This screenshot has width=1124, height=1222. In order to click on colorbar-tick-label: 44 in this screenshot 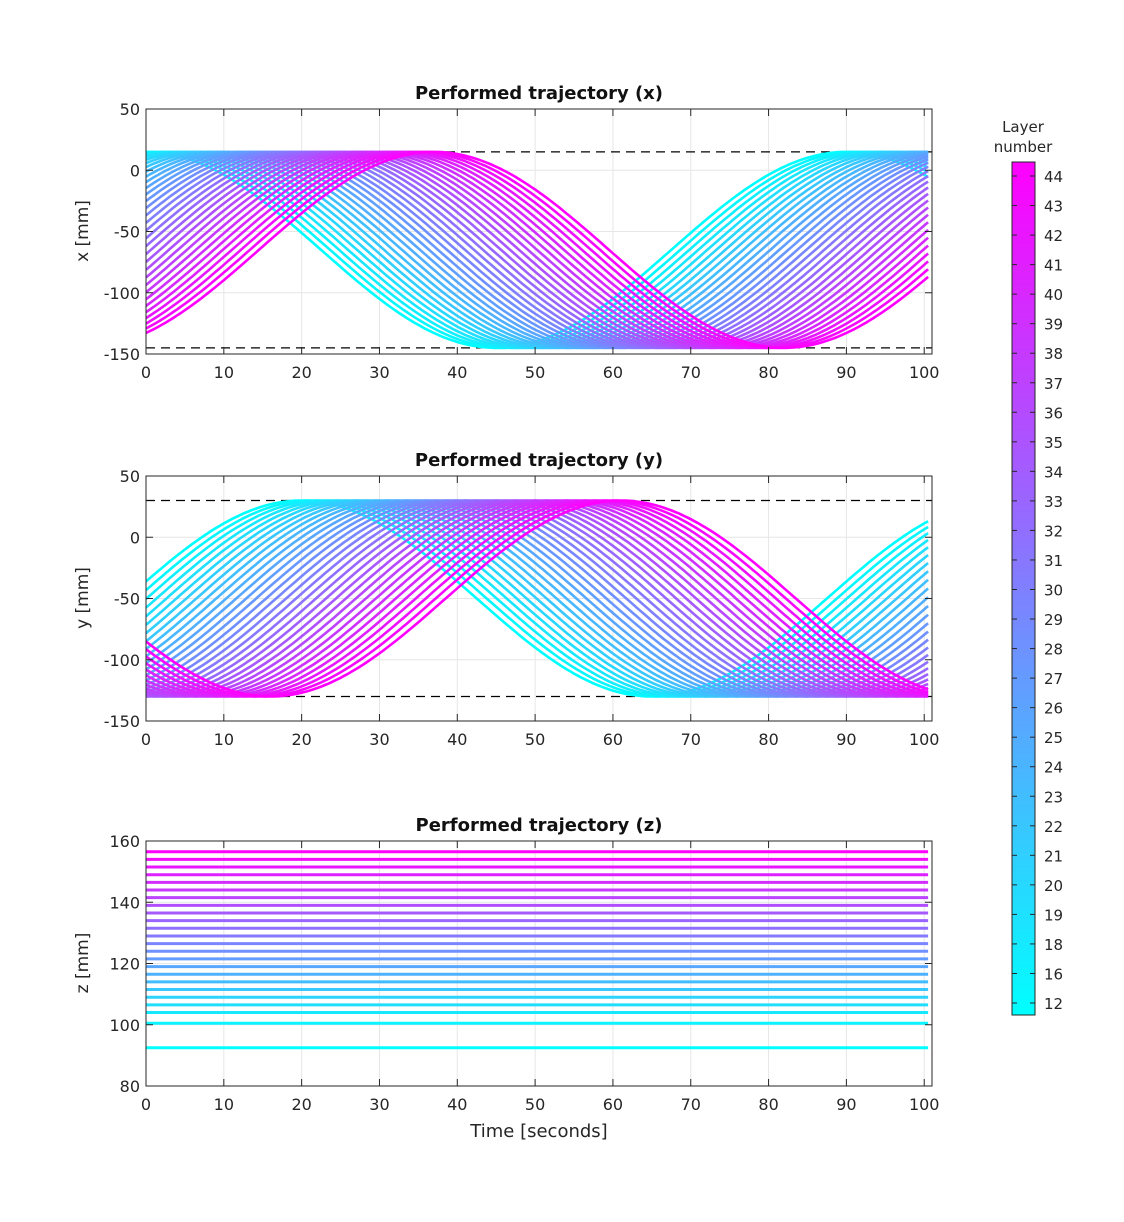, I will do `click(1053, 177)`.